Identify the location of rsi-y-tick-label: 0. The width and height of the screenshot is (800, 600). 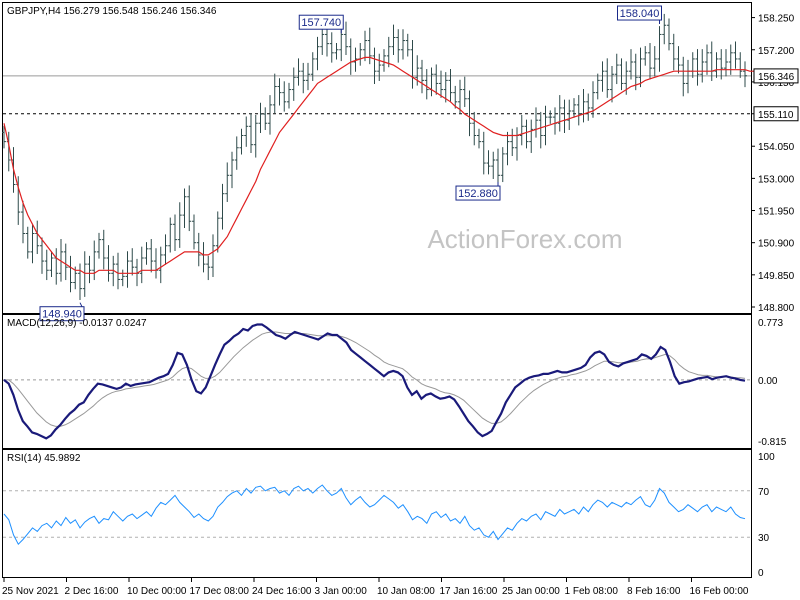
(761, 573).